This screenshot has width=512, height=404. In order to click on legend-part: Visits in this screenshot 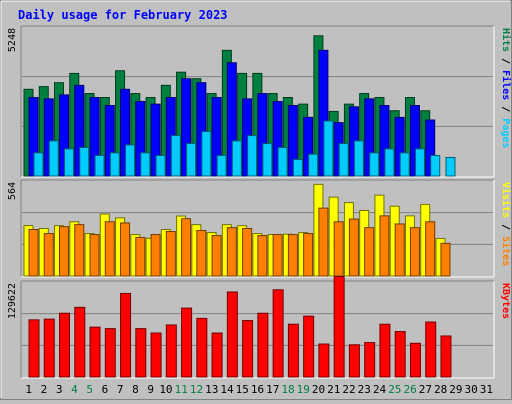, I will do `click(506, 200)`.